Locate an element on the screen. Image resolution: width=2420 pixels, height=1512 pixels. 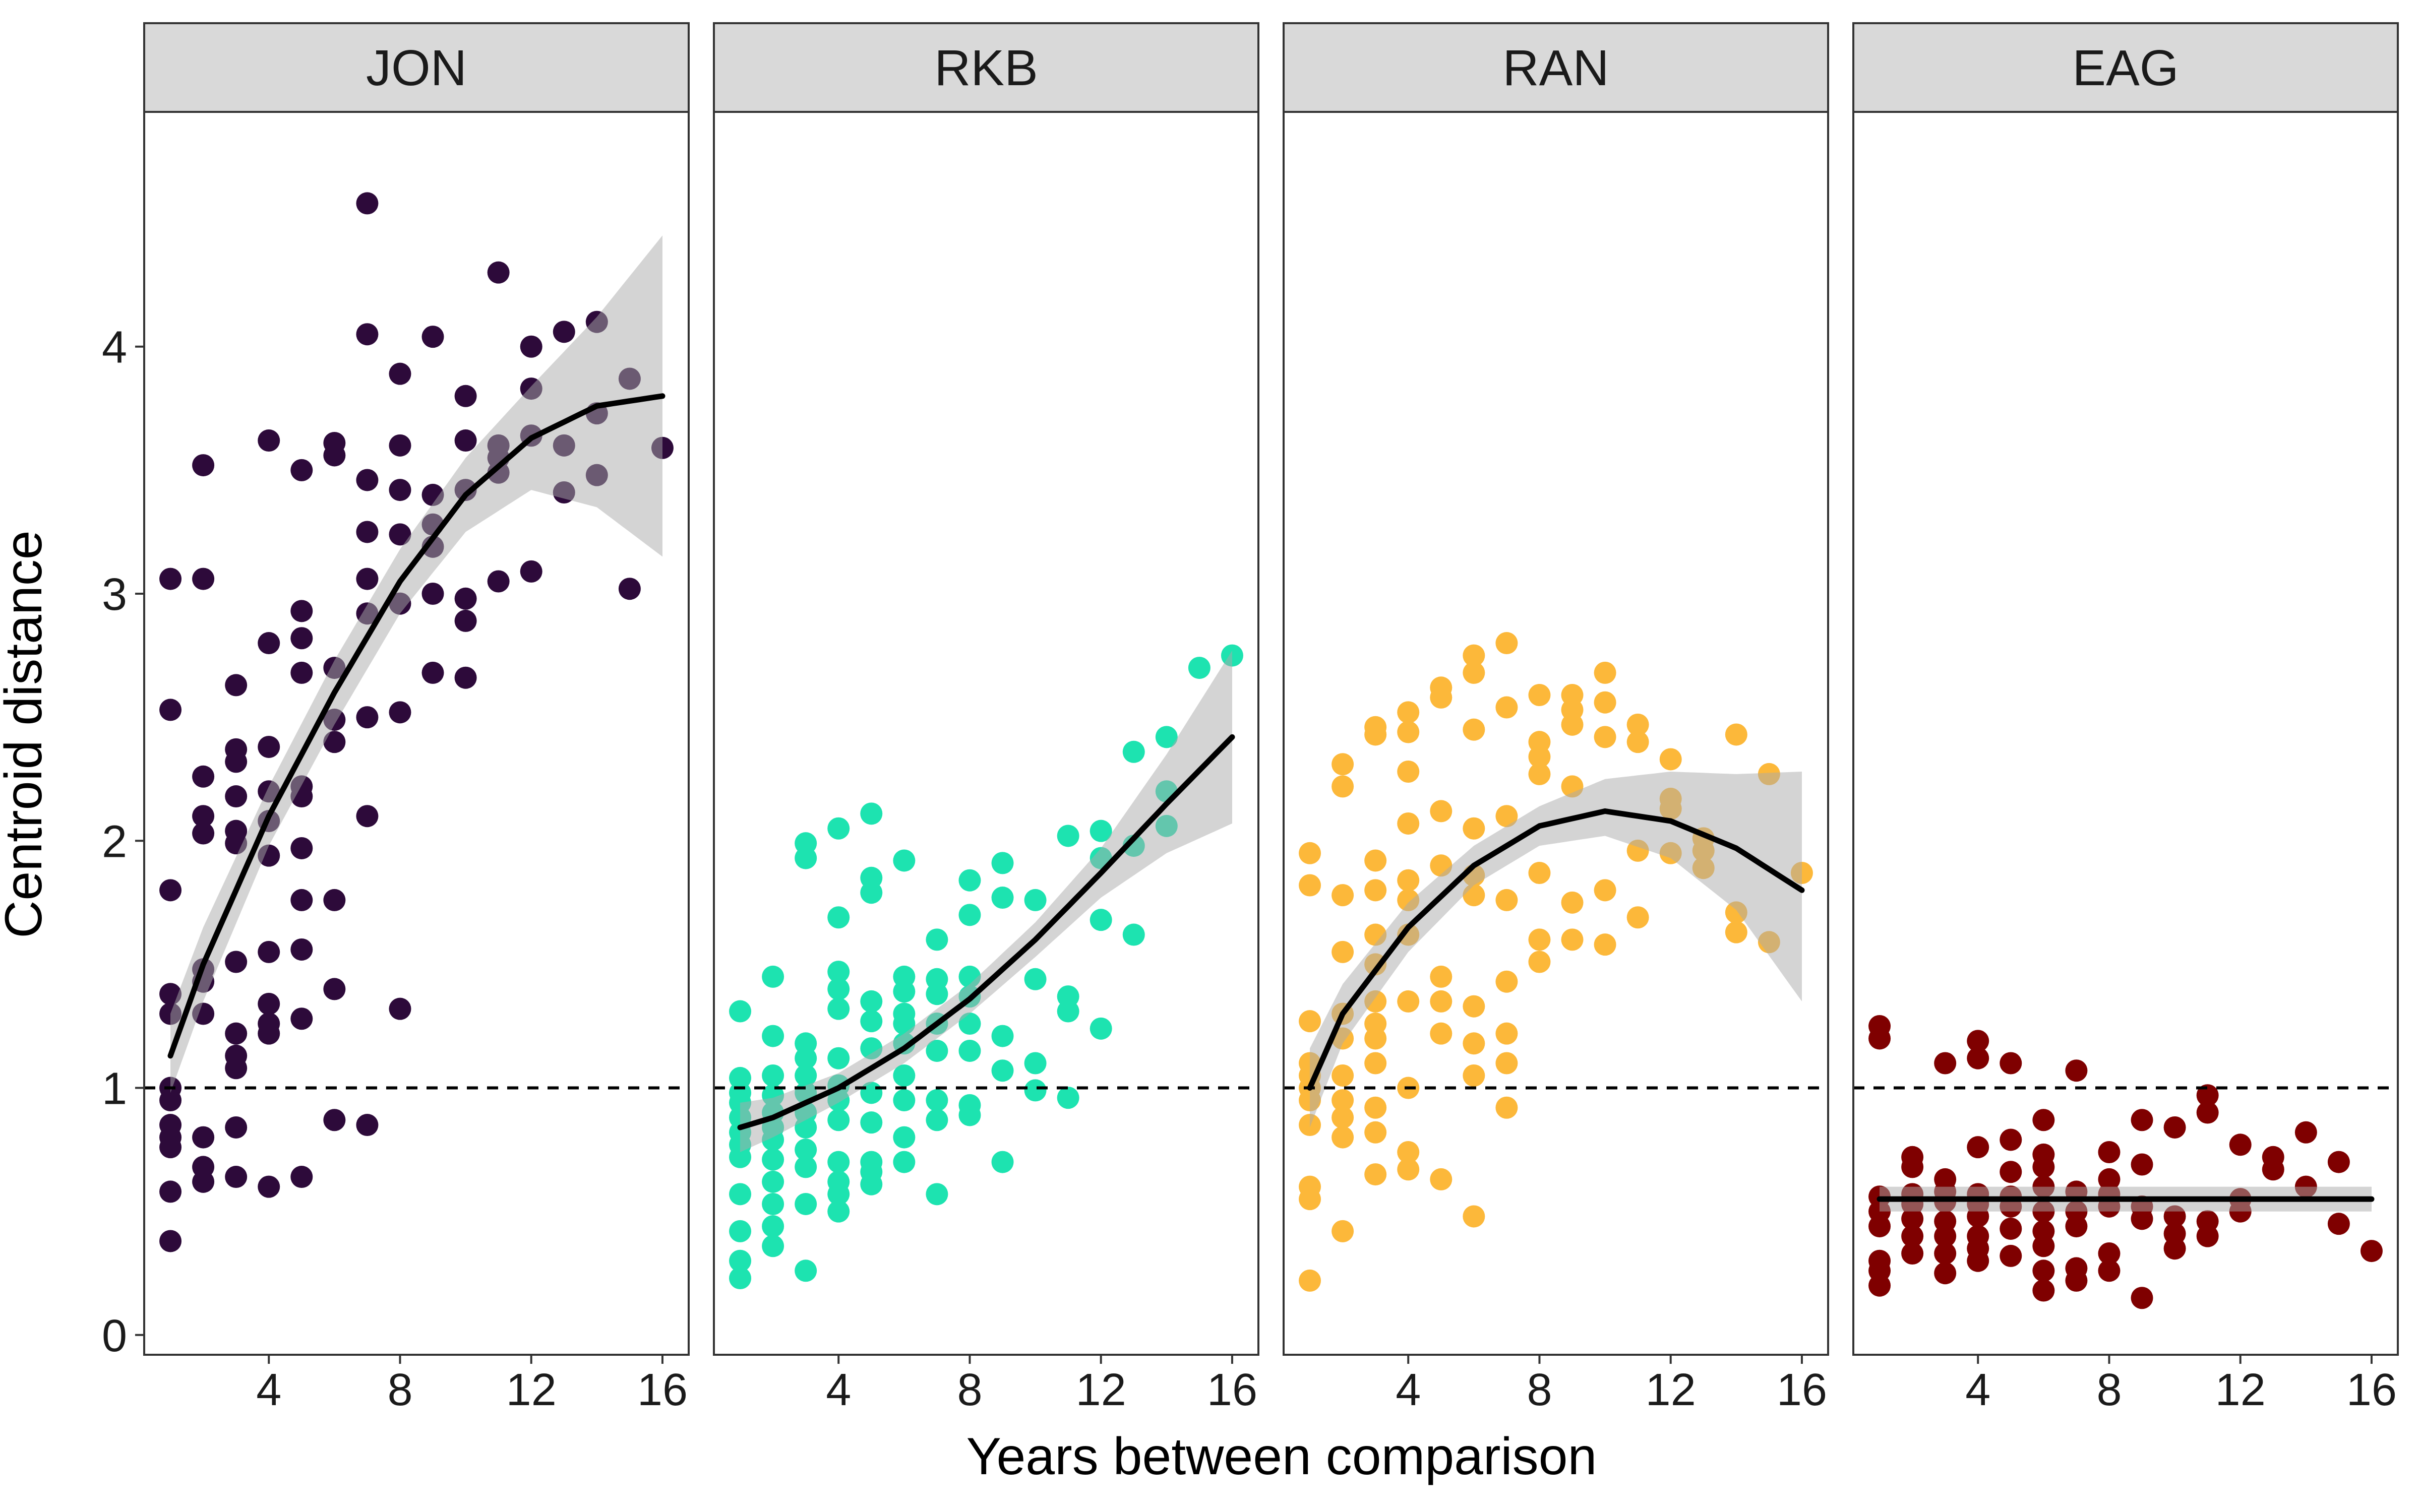
confidence-band-ran is located at coordinates (1556, 950).